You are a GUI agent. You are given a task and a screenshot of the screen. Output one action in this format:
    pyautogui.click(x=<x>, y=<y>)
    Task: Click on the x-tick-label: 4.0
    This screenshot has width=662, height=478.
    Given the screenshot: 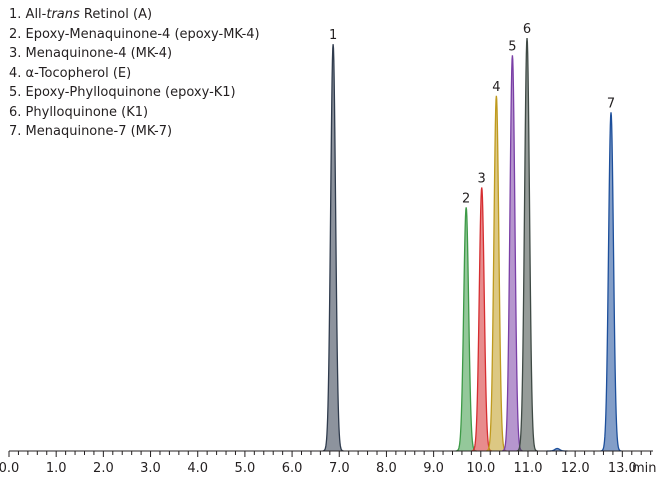 What is the action you would take?
    pyautogui.click(x=197, y=468)
    